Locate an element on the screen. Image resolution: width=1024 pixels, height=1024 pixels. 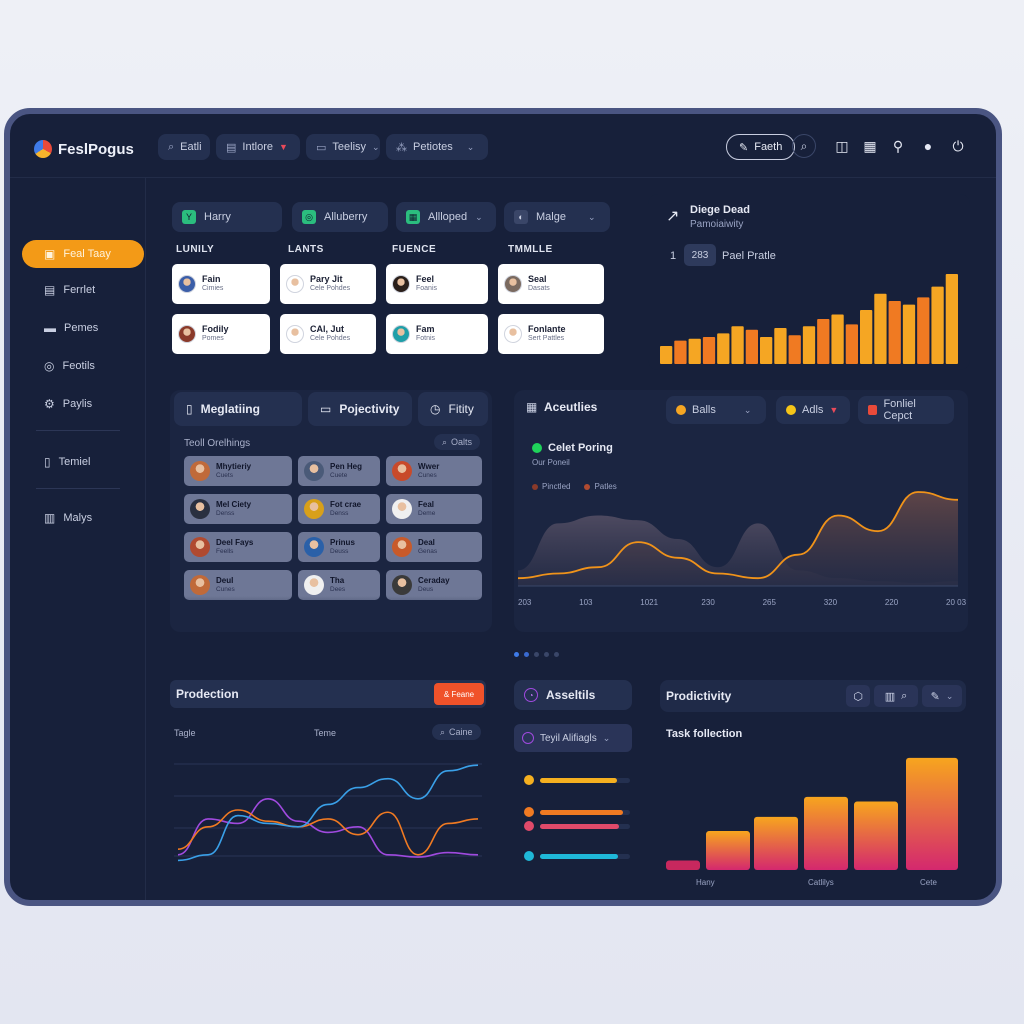
sidebar-divider is located at coordinates (78, 430).